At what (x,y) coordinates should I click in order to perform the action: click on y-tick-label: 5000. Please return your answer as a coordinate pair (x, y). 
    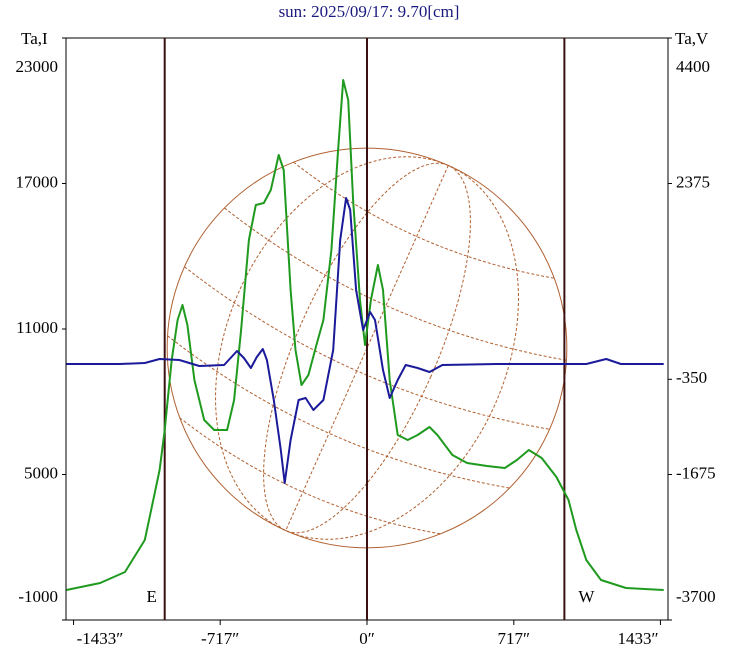
    Looking at the image, I should click on (41, 472).